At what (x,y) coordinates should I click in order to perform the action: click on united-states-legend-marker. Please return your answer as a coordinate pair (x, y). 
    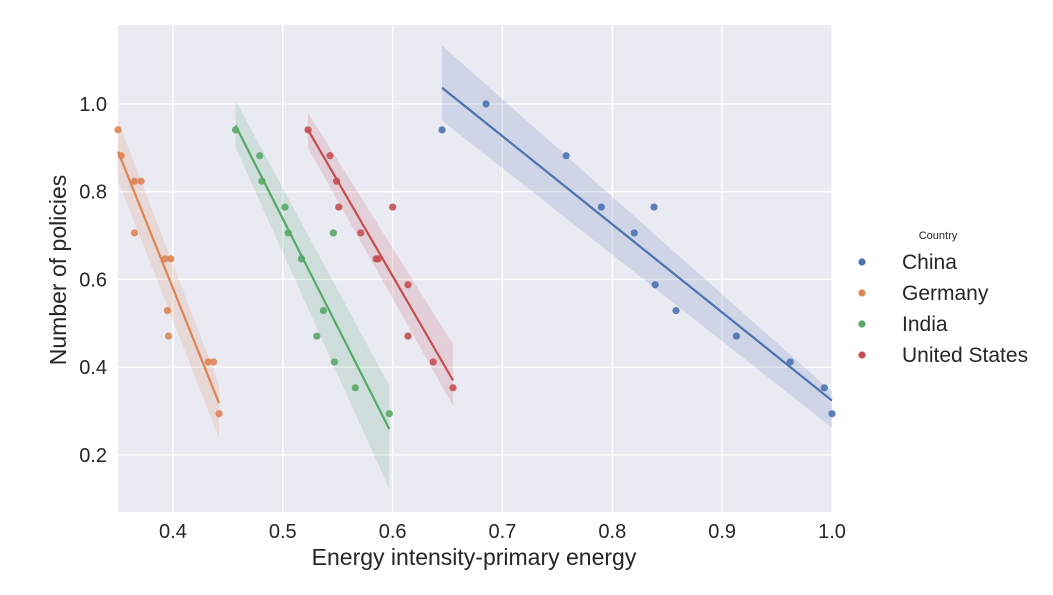
    Looking at the image, I should click on (862, 355).